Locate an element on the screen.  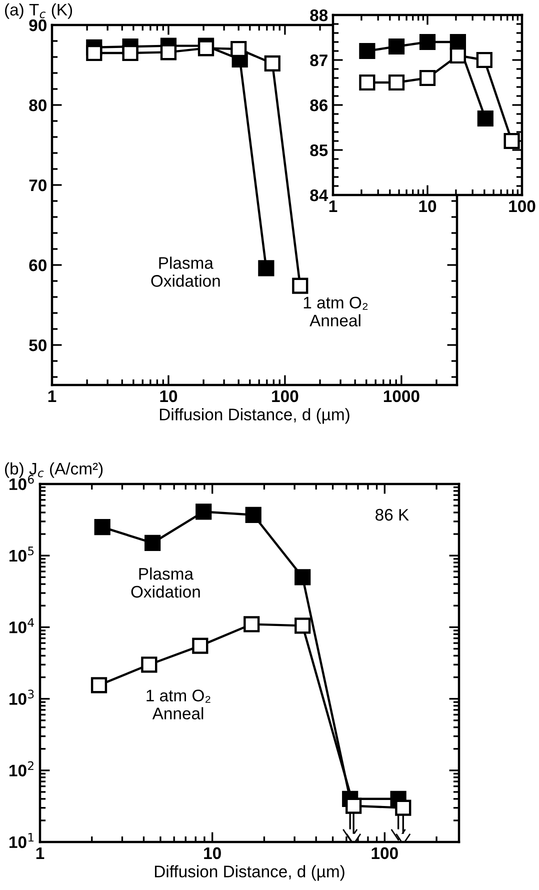
y-tick-label: 86 is located at coordinates (319, 105).